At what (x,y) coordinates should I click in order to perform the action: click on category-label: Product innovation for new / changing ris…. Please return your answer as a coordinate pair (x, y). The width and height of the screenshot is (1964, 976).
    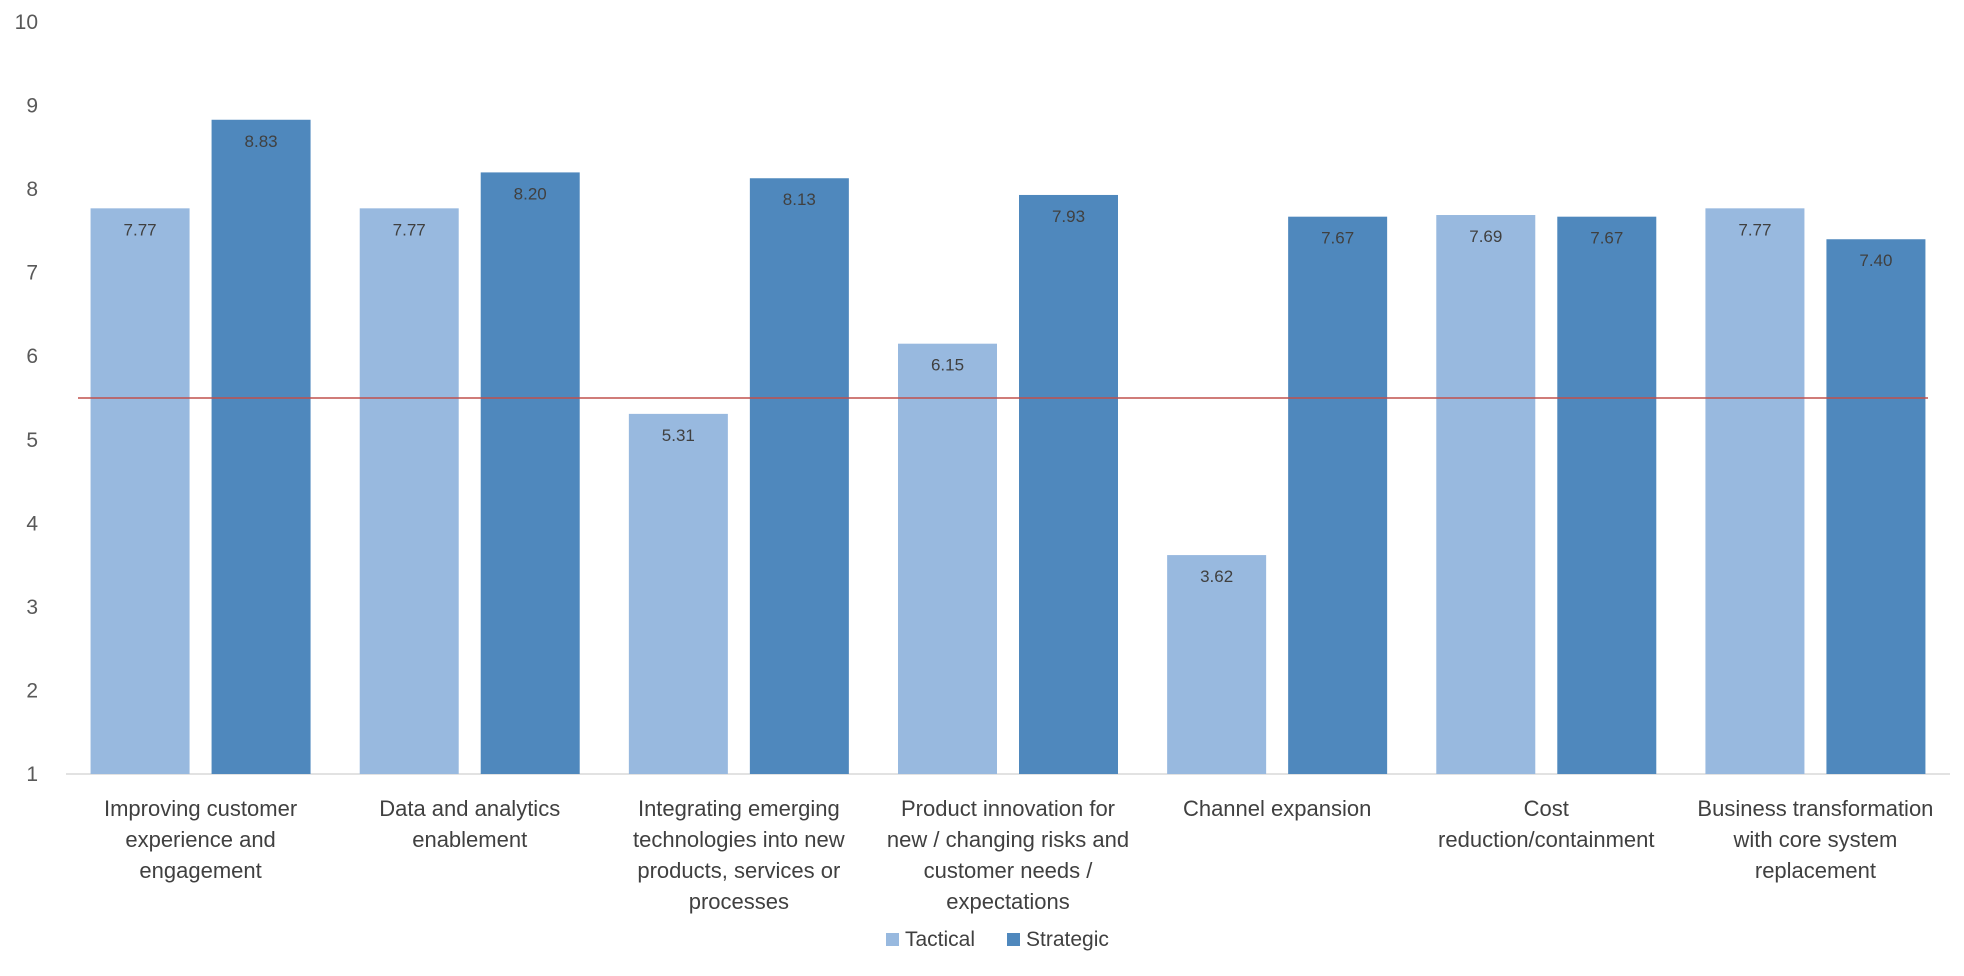
    Looking at the image, I should click on (1008, 855).